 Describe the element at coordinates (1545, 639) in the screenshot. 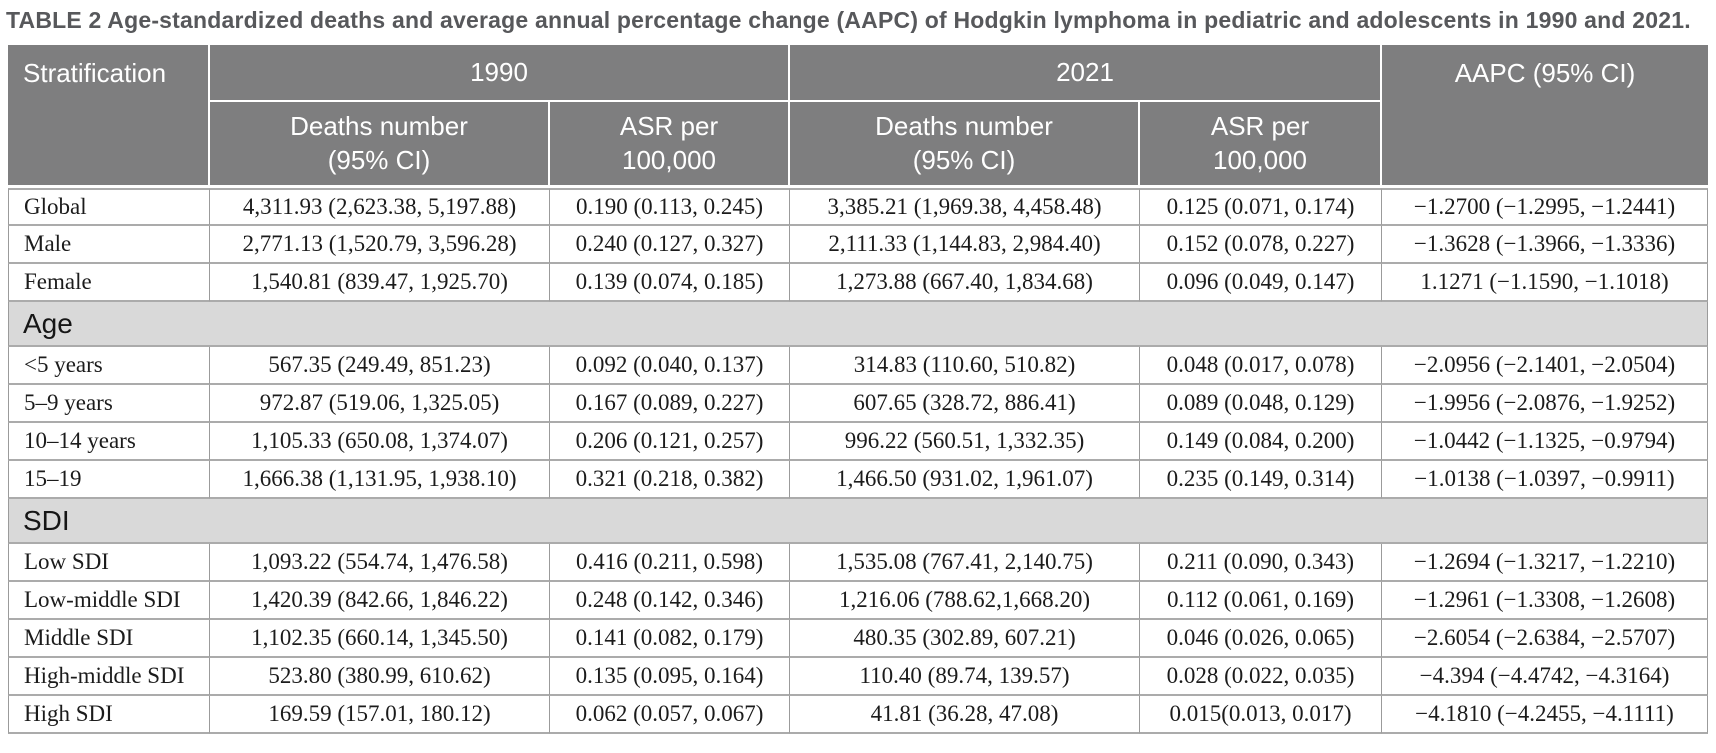

I see `cell-aapc: −2.6054 (−2.6384, −2.5707)` at that location.